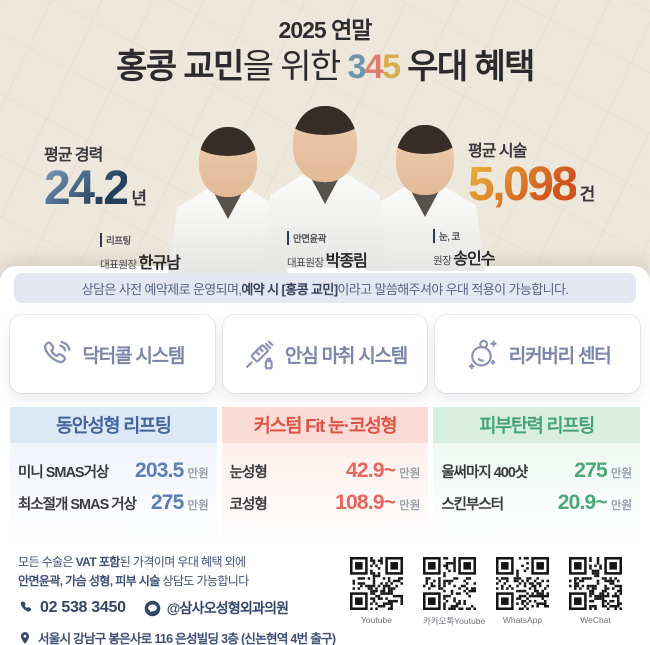  I want to click on price-row: 최소절개 SMAS 거상 275 만원, so click(113, 503).